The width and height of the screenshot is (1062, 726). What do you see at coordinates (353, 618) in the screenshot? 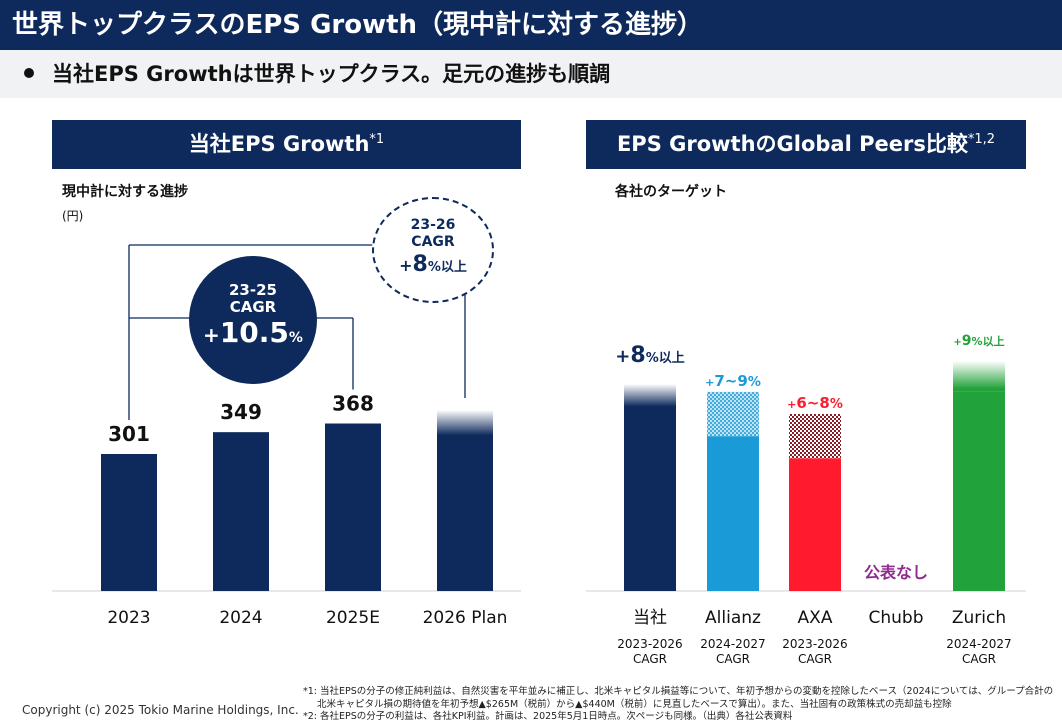
I see `x-label-2025E: 2025E` at bounding box center [353, 618].